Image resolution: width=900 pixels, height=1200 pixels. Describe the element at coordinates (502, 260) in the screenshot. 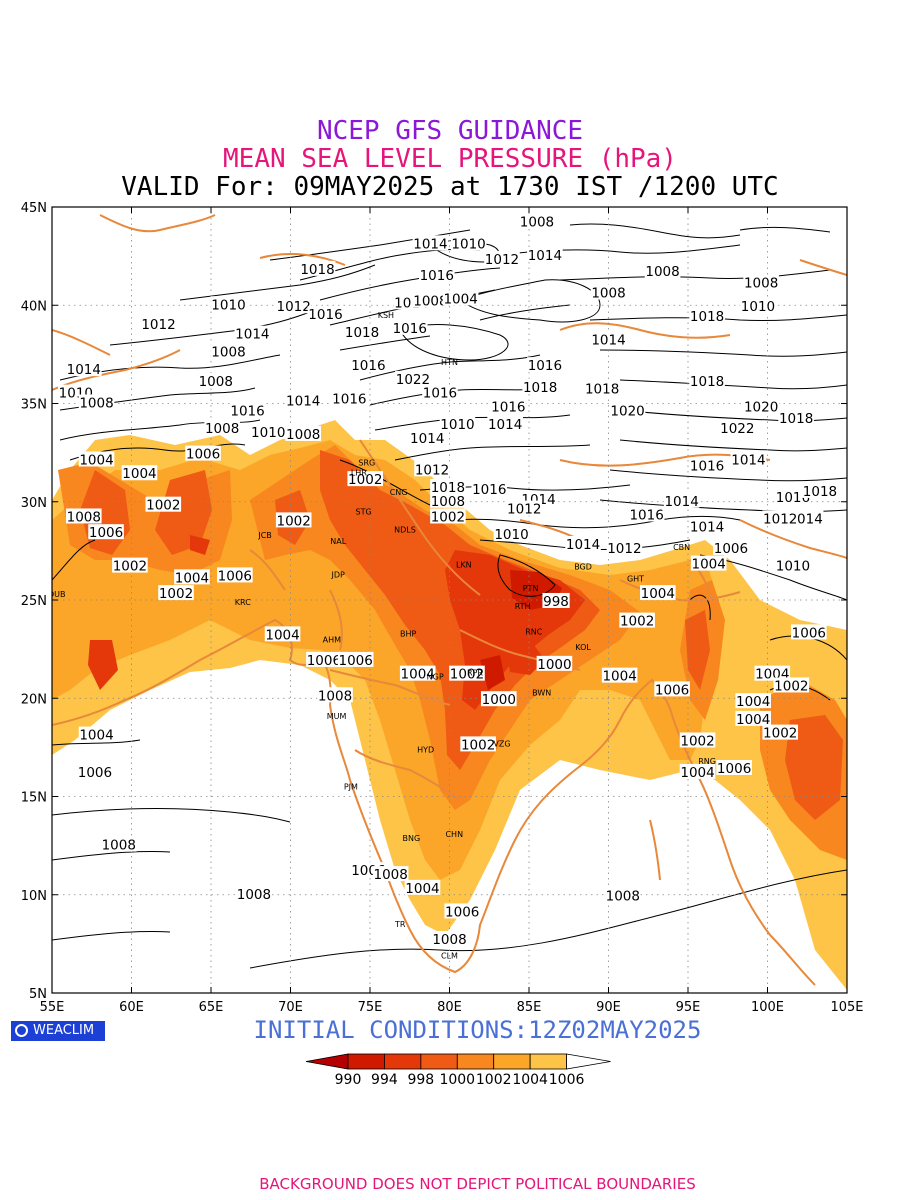

I see `isobar-label: 1012` at that location.